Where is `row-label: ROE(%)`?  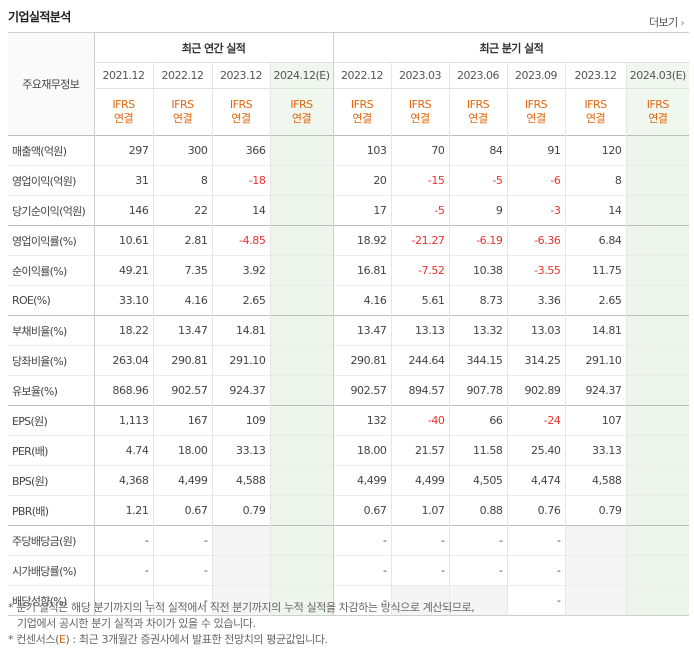 row-label: ROE(%) is located at coordinates (51, 300).